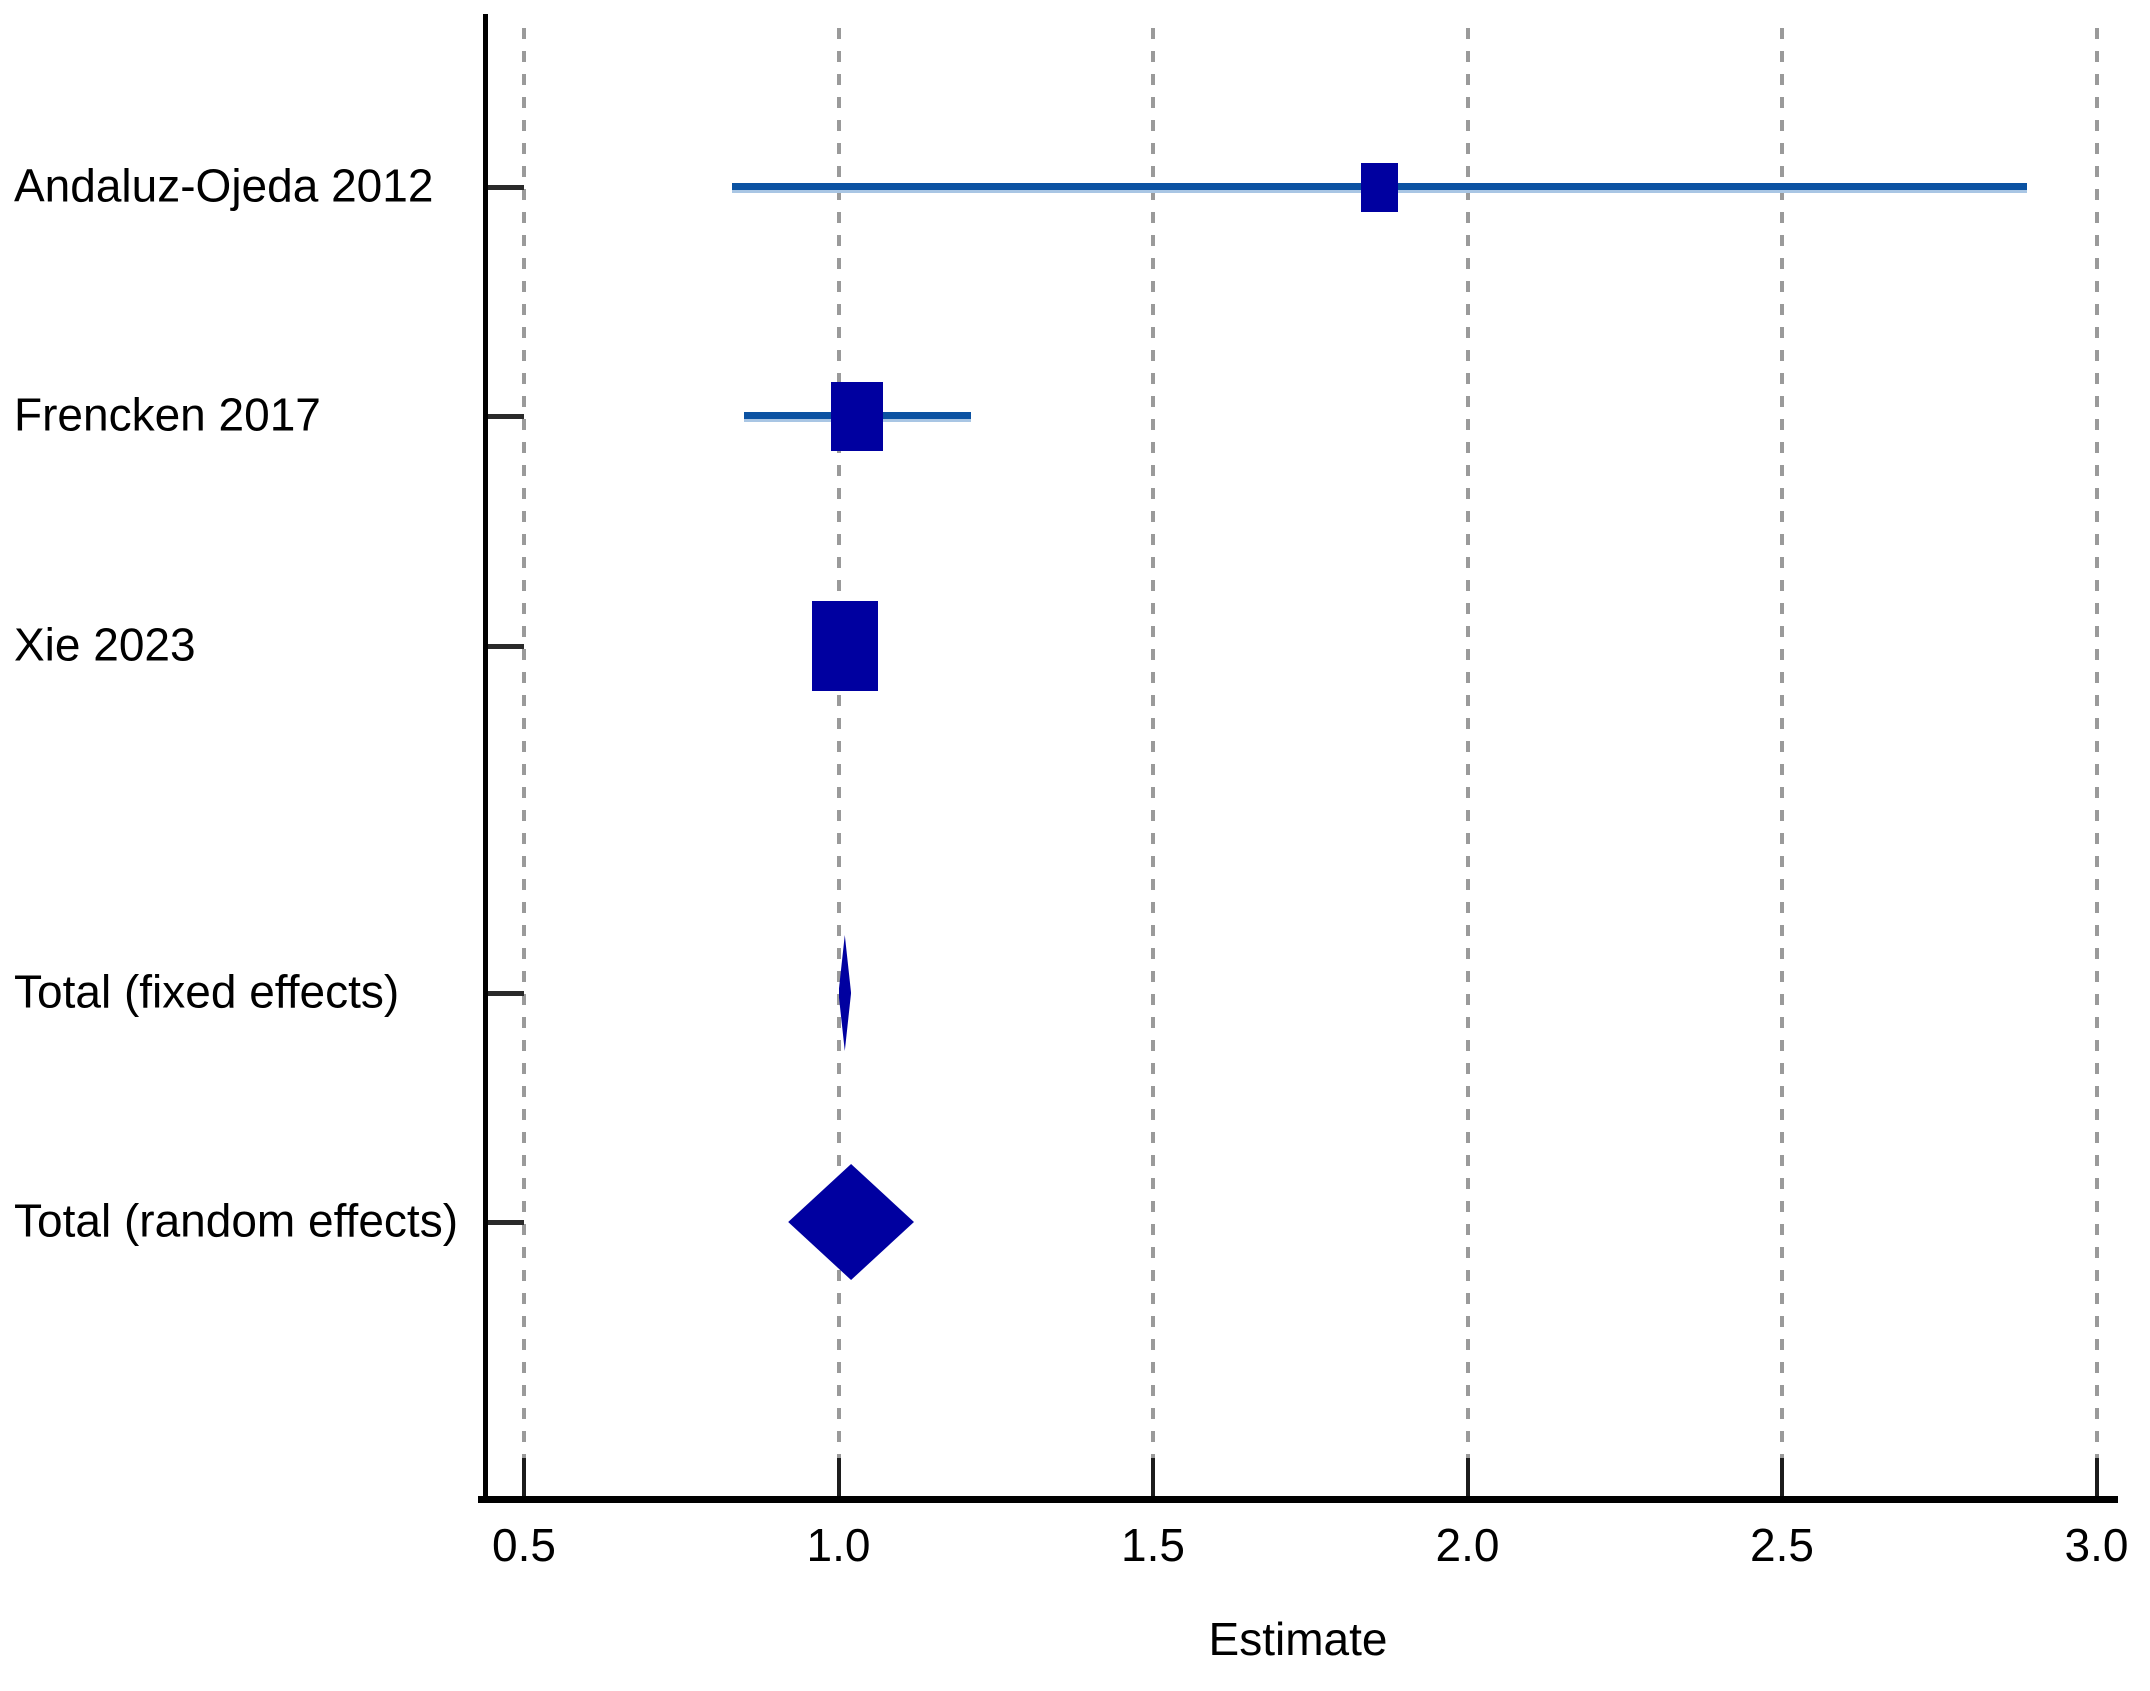  What do you see at coordinates (1153, 1545) in the screenshot?
I see `x-tick-label: 1.5` at bounding box center [1153, 1545].